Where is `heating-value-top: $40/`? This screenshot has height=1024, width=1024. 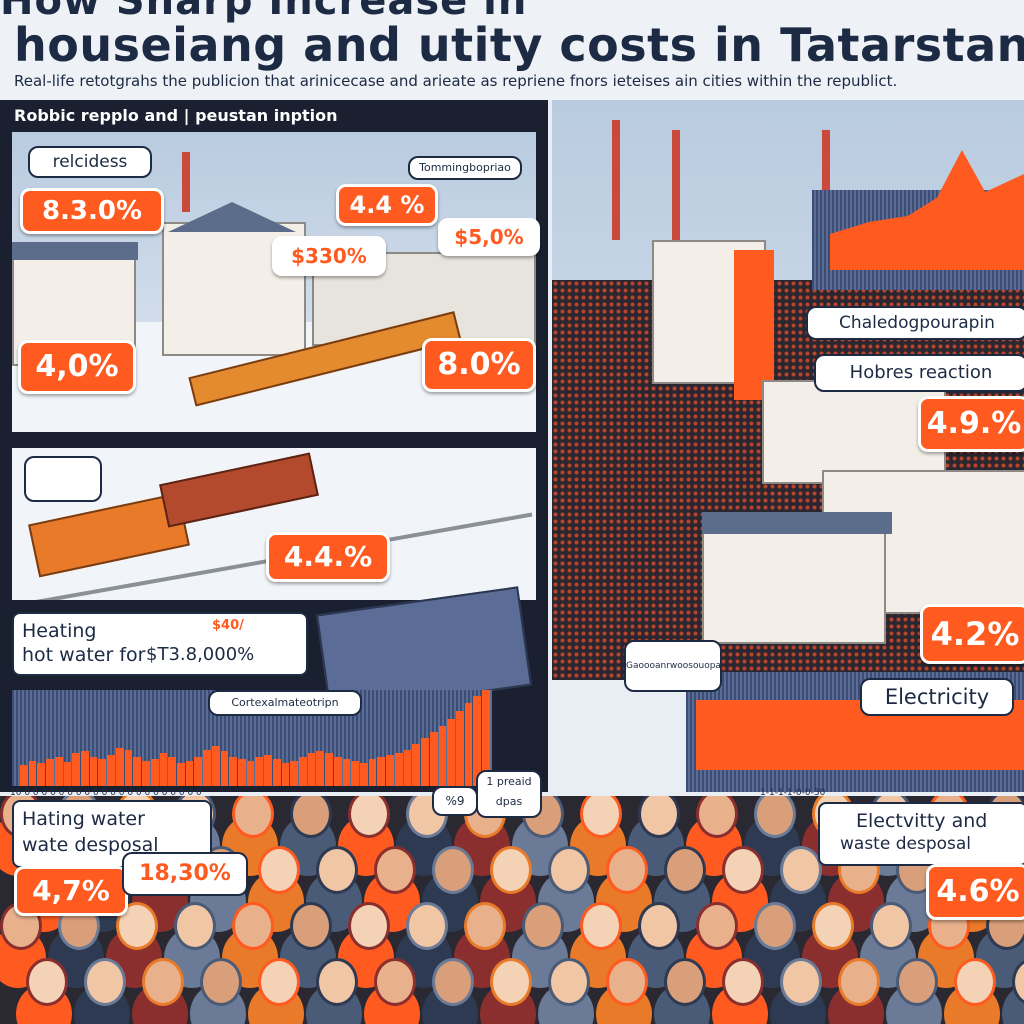 heating-value-top: $40/ is located at coordinates (228, 625).